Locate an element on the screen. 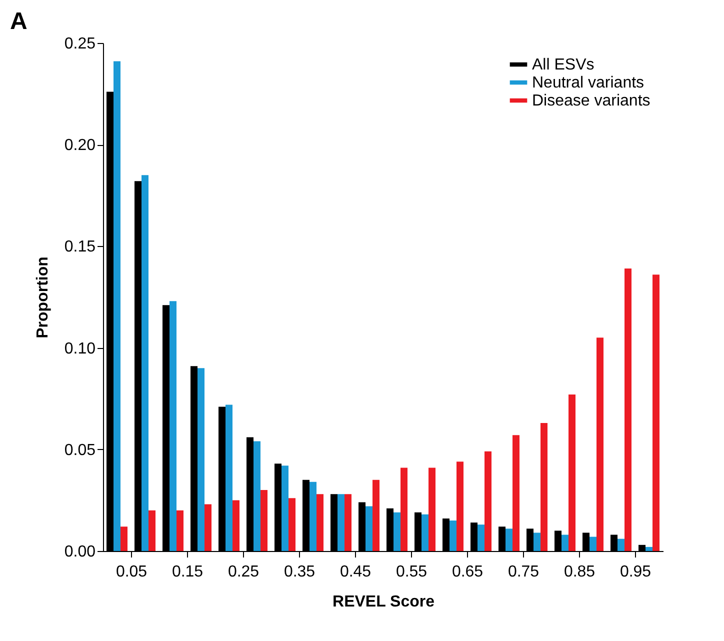  x-axis-title: REVEL Score is located at coordinates (383, 602).